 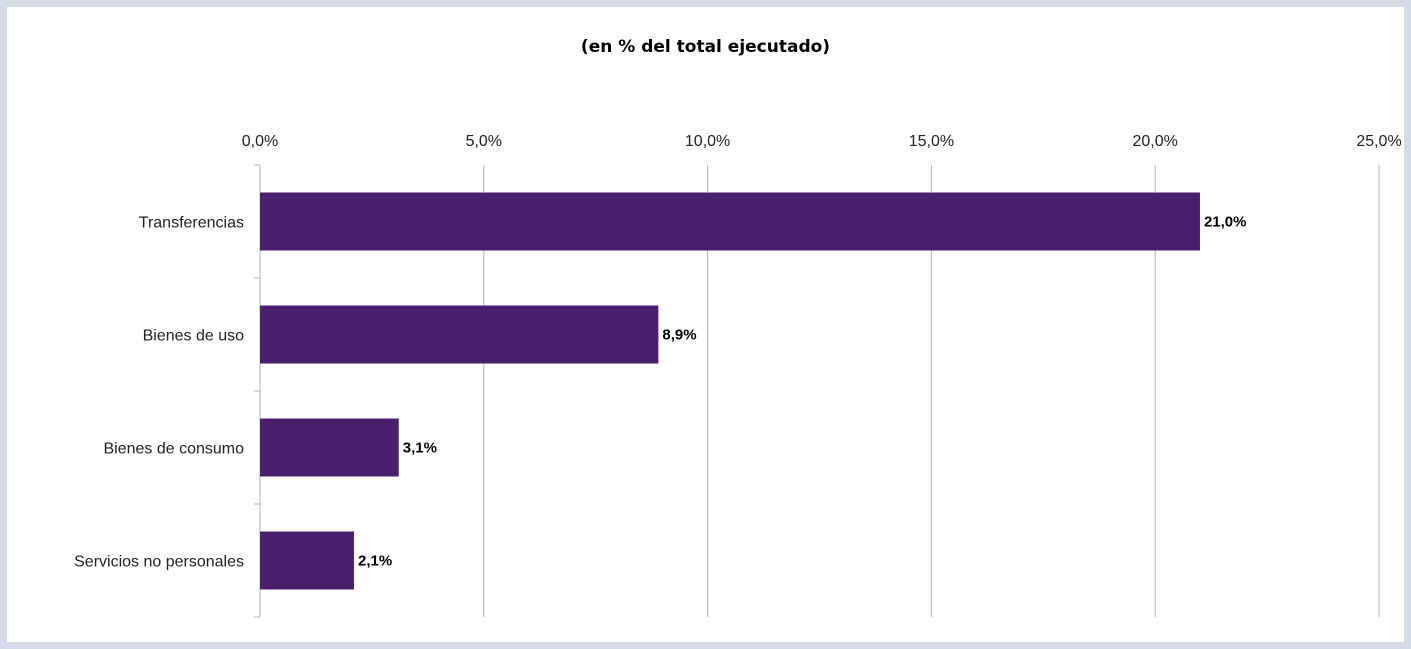 I want to click on x-tick-label: 5,0%, so click(x=484, y=141).